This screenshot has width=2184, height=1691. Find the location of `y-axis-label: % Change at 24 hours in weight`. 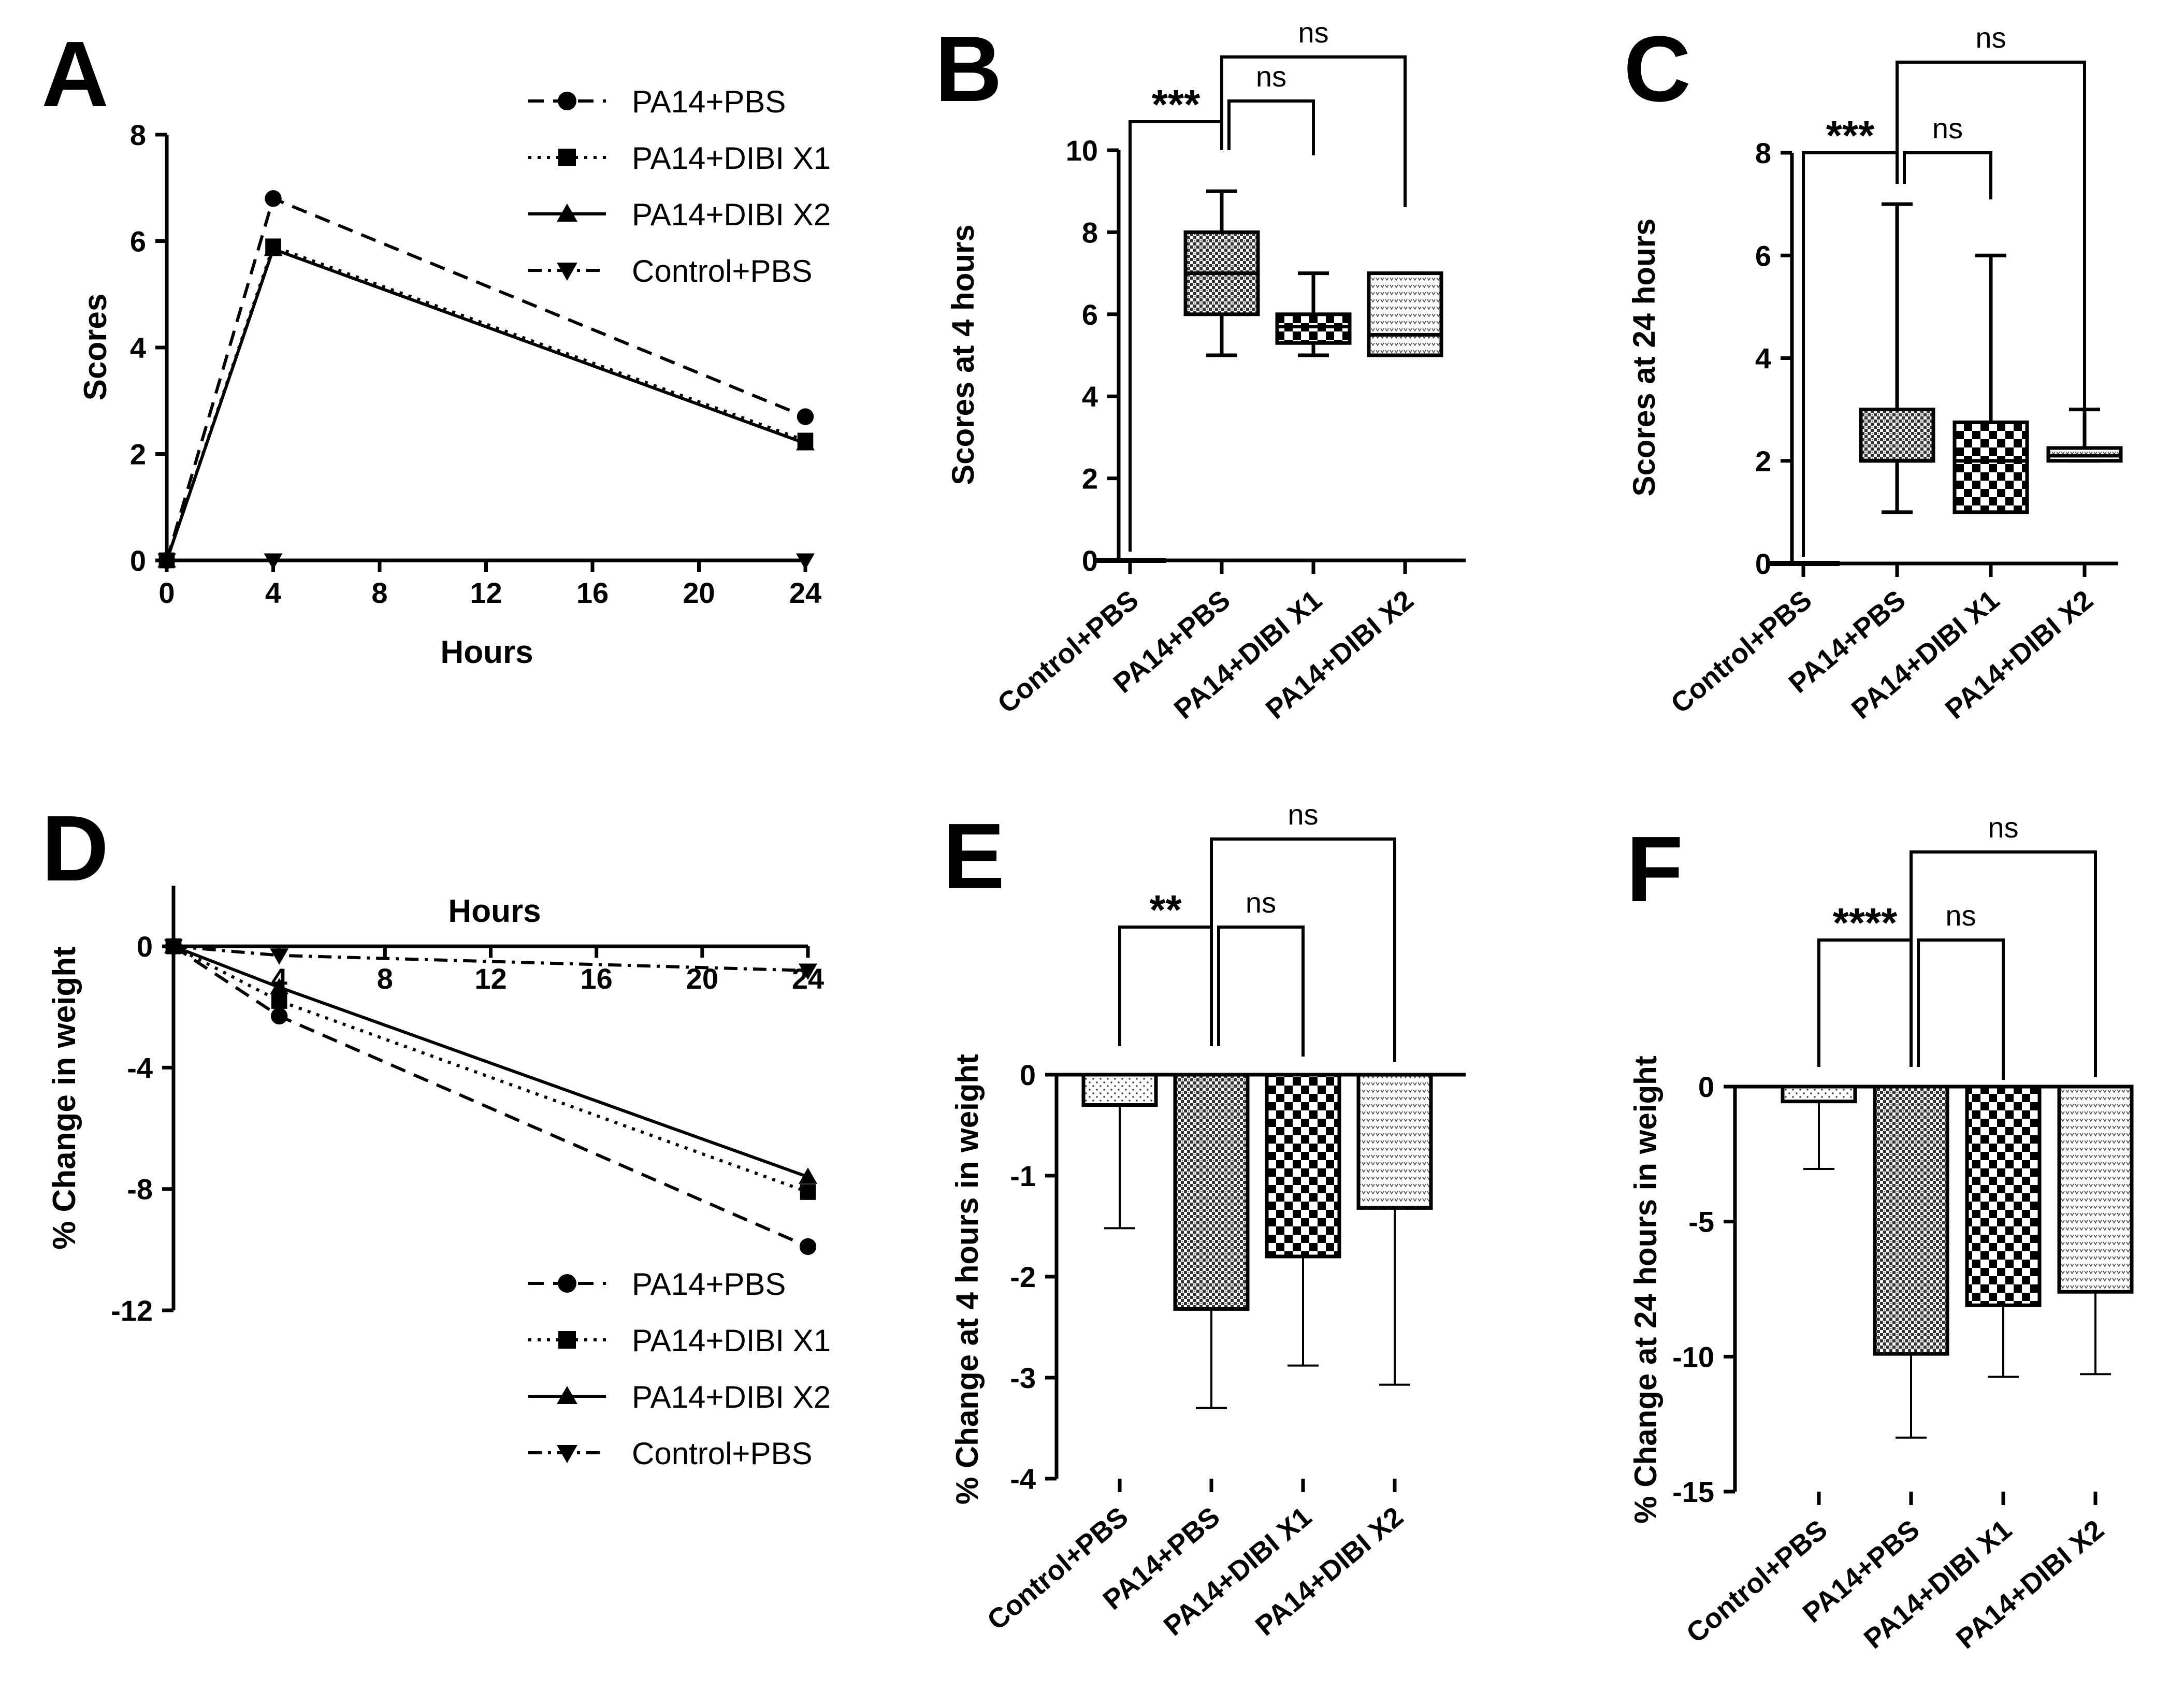

y-axis-label: % Change at 24 hours in weight is located at coordinates (1645, 1289).